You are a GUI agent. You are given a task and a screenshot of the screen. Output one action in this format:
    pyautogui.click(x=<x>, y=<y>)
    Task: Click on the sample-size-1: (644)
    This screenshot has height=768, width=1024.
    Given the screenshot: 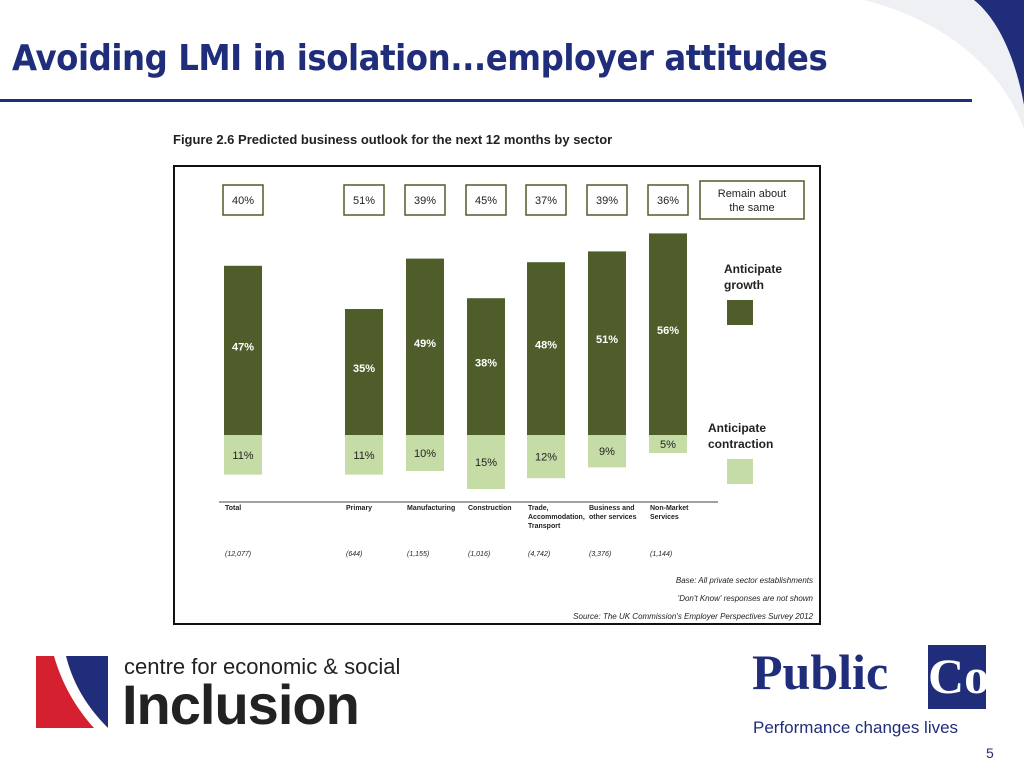 What is the action you would take?
    pyautogui.click(x=354, y=554)
    